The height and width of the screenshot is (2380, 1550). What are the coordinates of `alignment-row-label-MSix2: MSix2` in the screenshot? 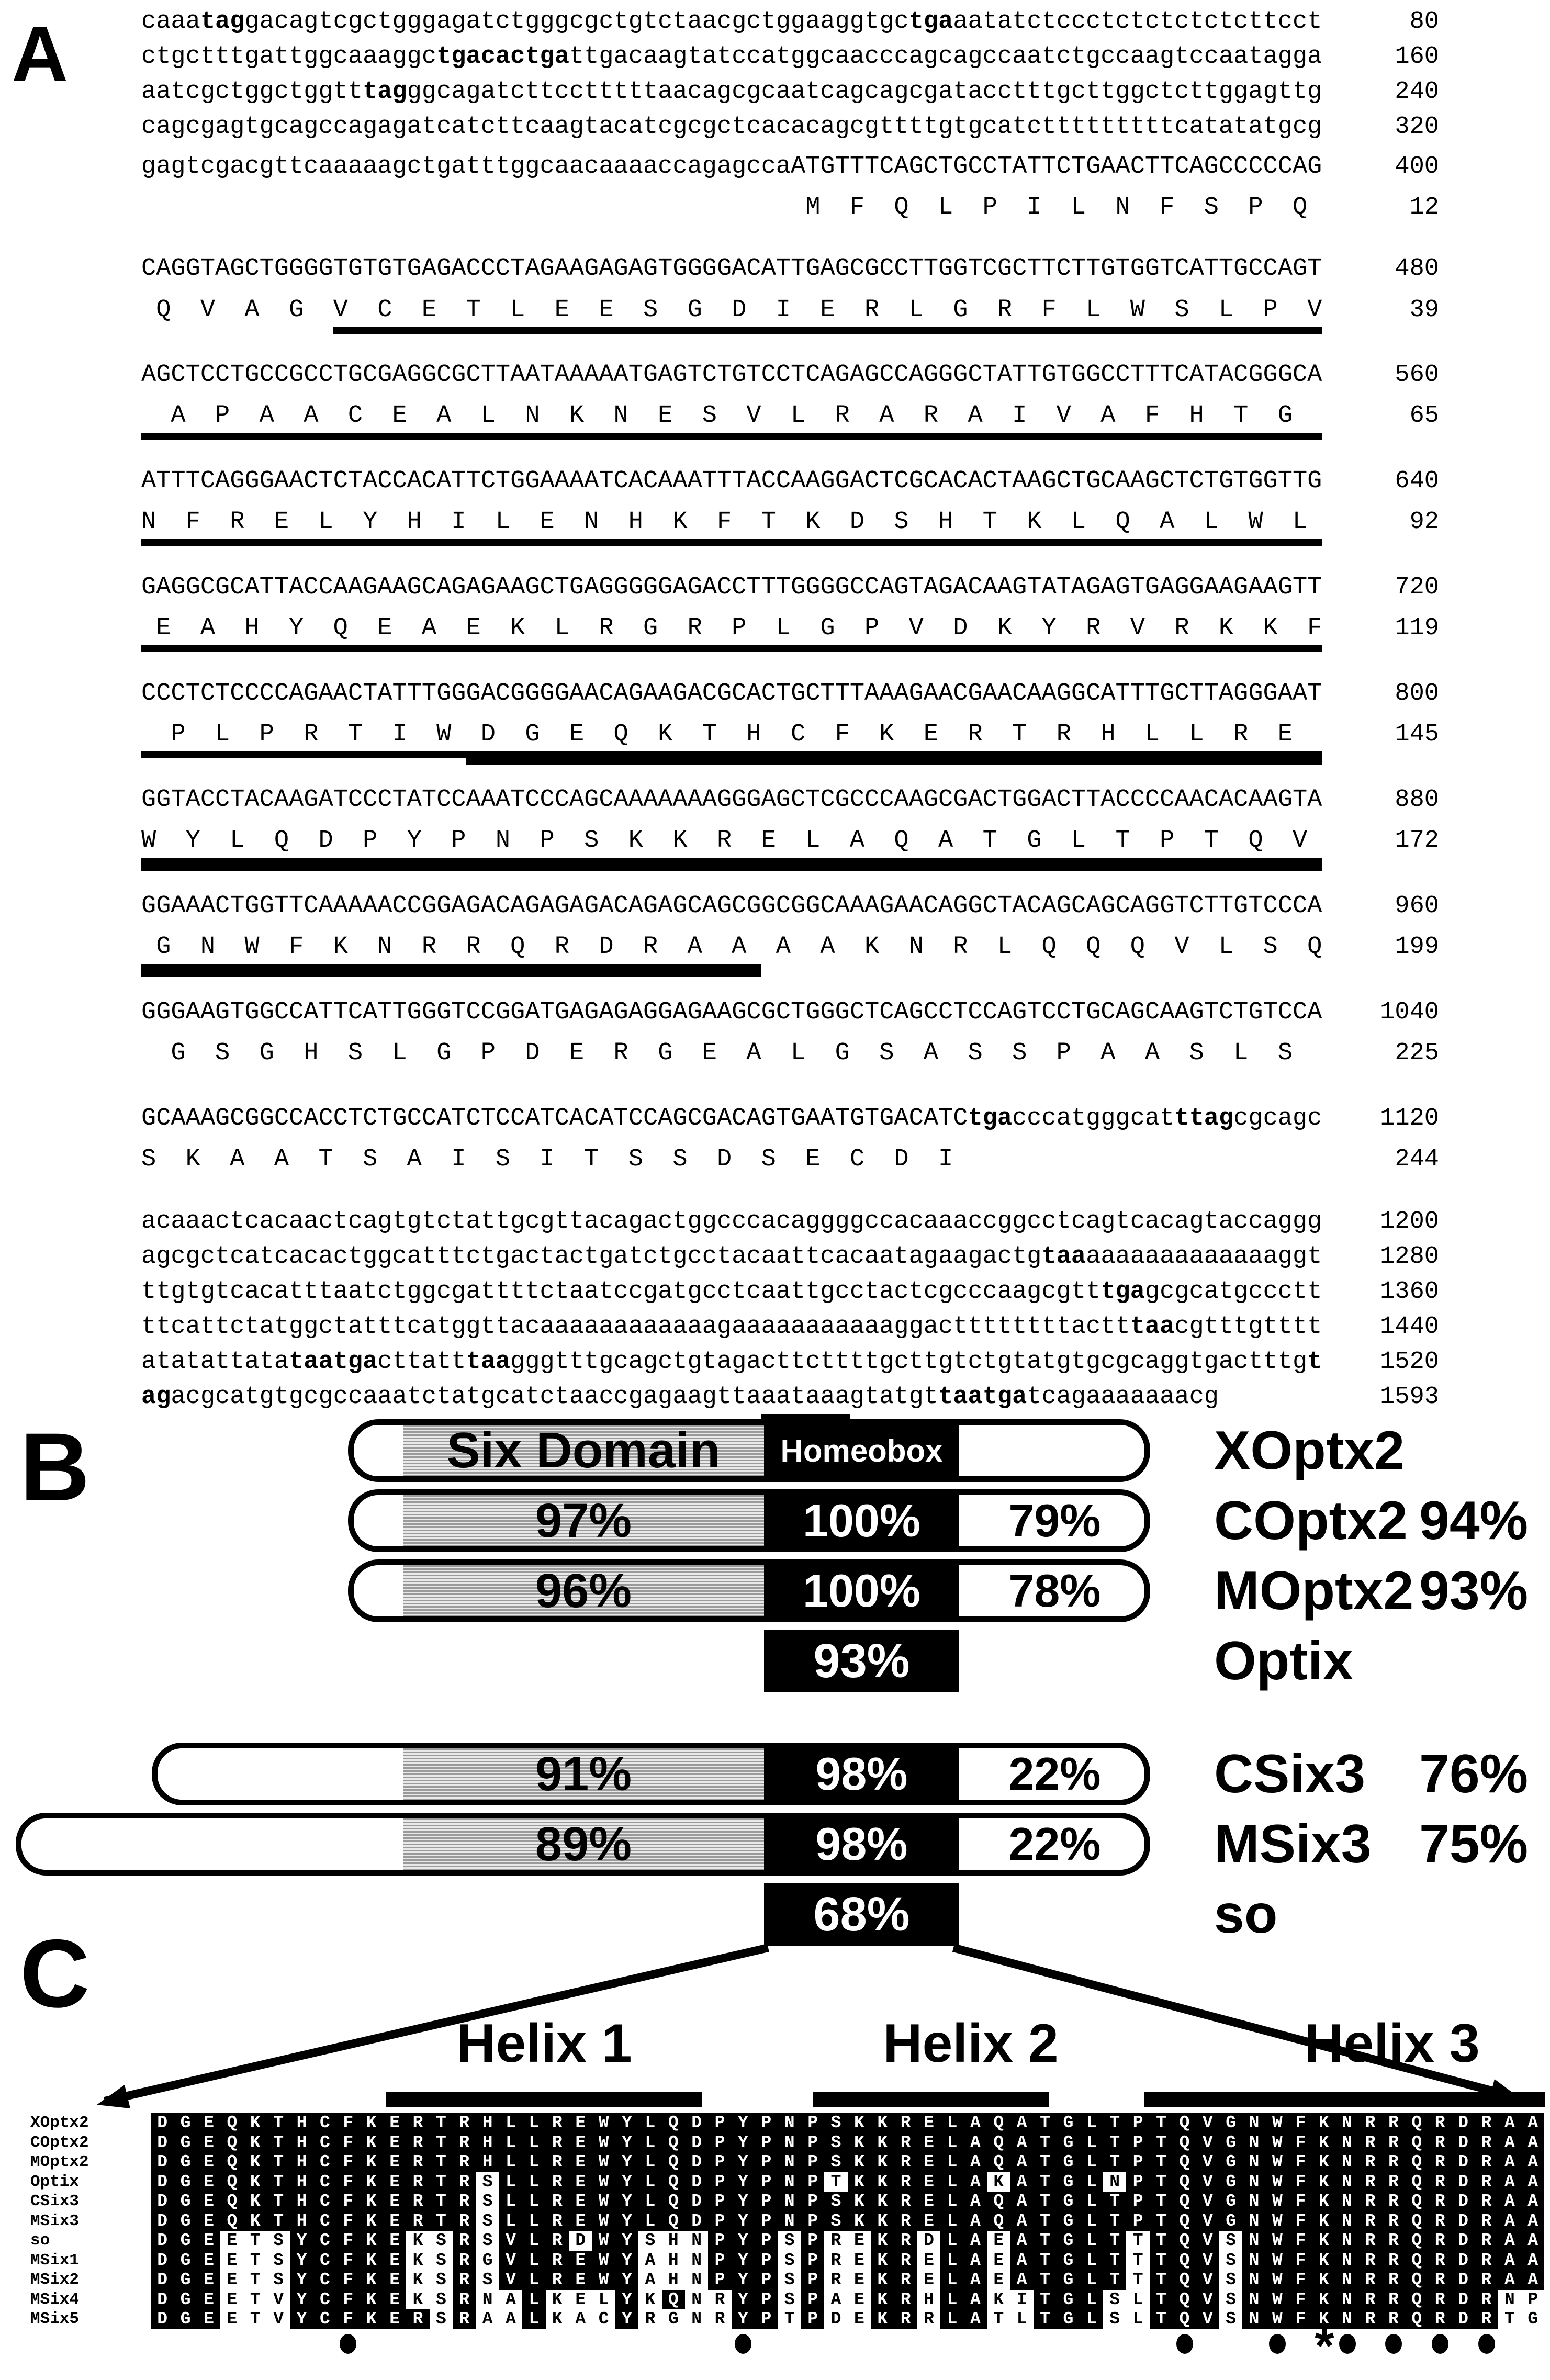 It's located at (55, 2280).